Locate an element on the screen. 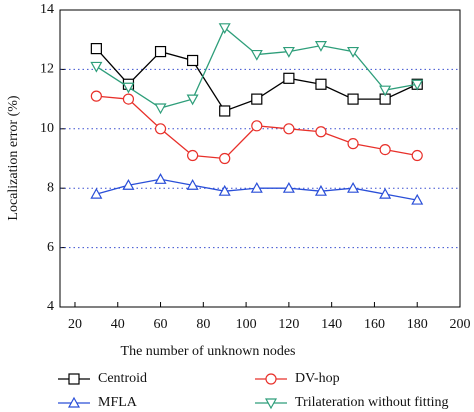  x-tick-label: 100 is located at coordinates (246, 324).